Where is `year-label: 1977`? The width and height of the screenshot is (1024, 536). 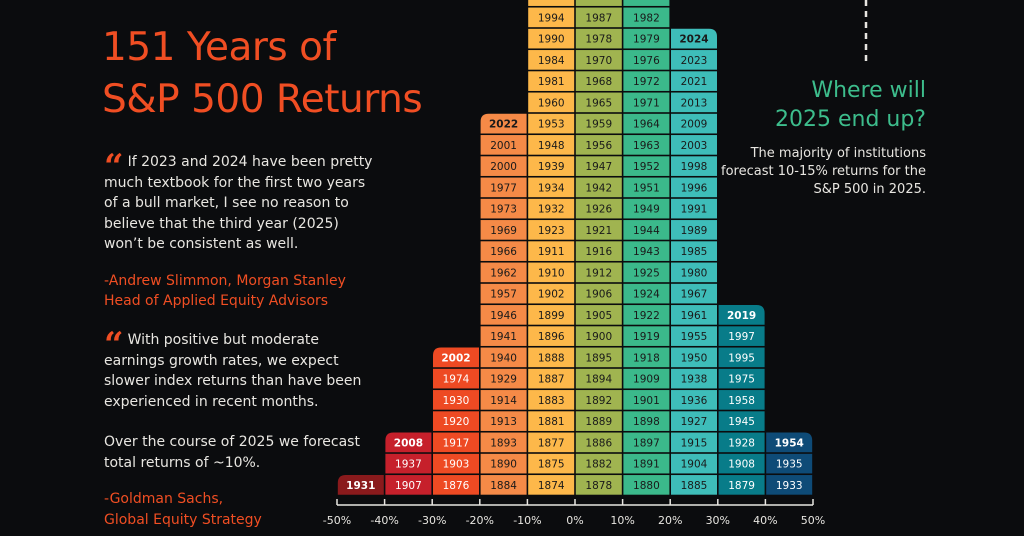
year-label: 1977 is located at coordinates (503, 188).